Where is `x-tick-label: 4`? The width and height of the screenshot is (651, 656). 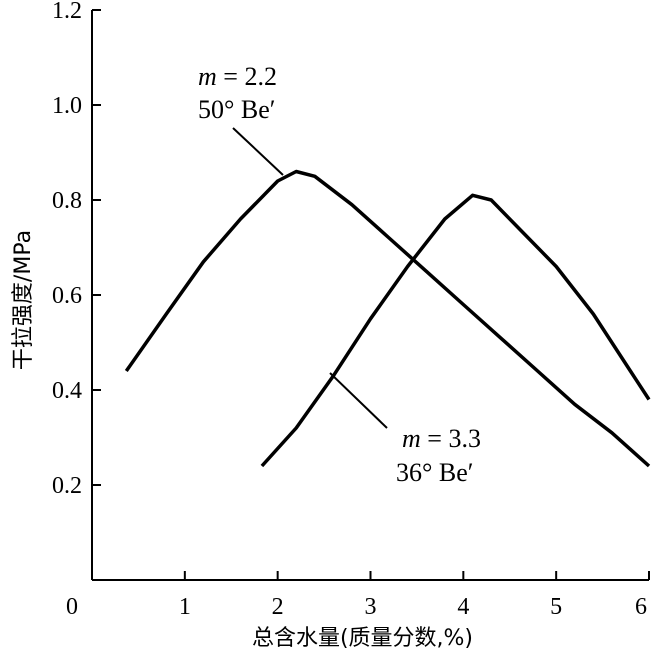
x-tick-label: 4 is located at coordinates (463, 607).